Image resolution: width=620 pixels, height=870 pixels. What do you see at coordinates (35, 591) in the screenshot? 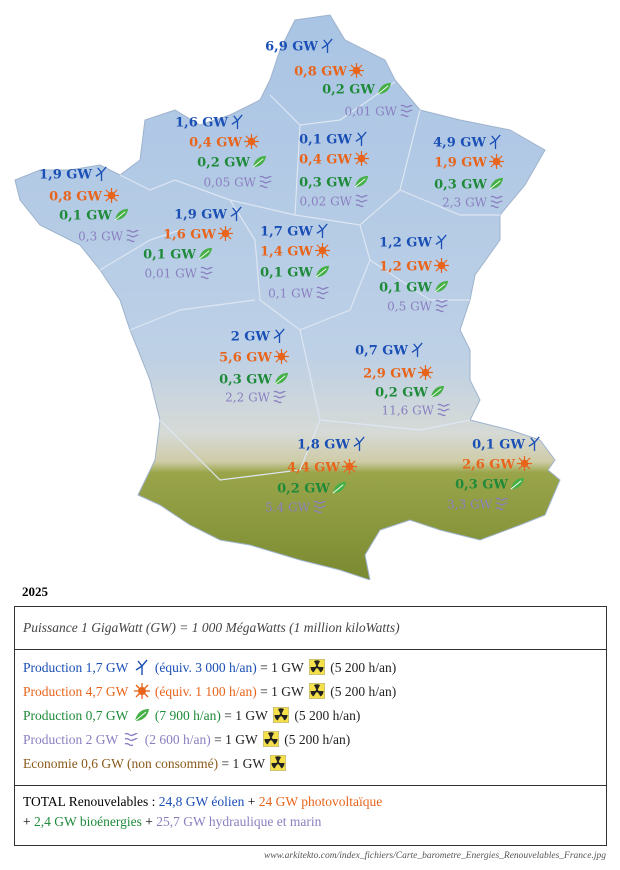
I see `year: 2025` at bounding box center [35, 591].